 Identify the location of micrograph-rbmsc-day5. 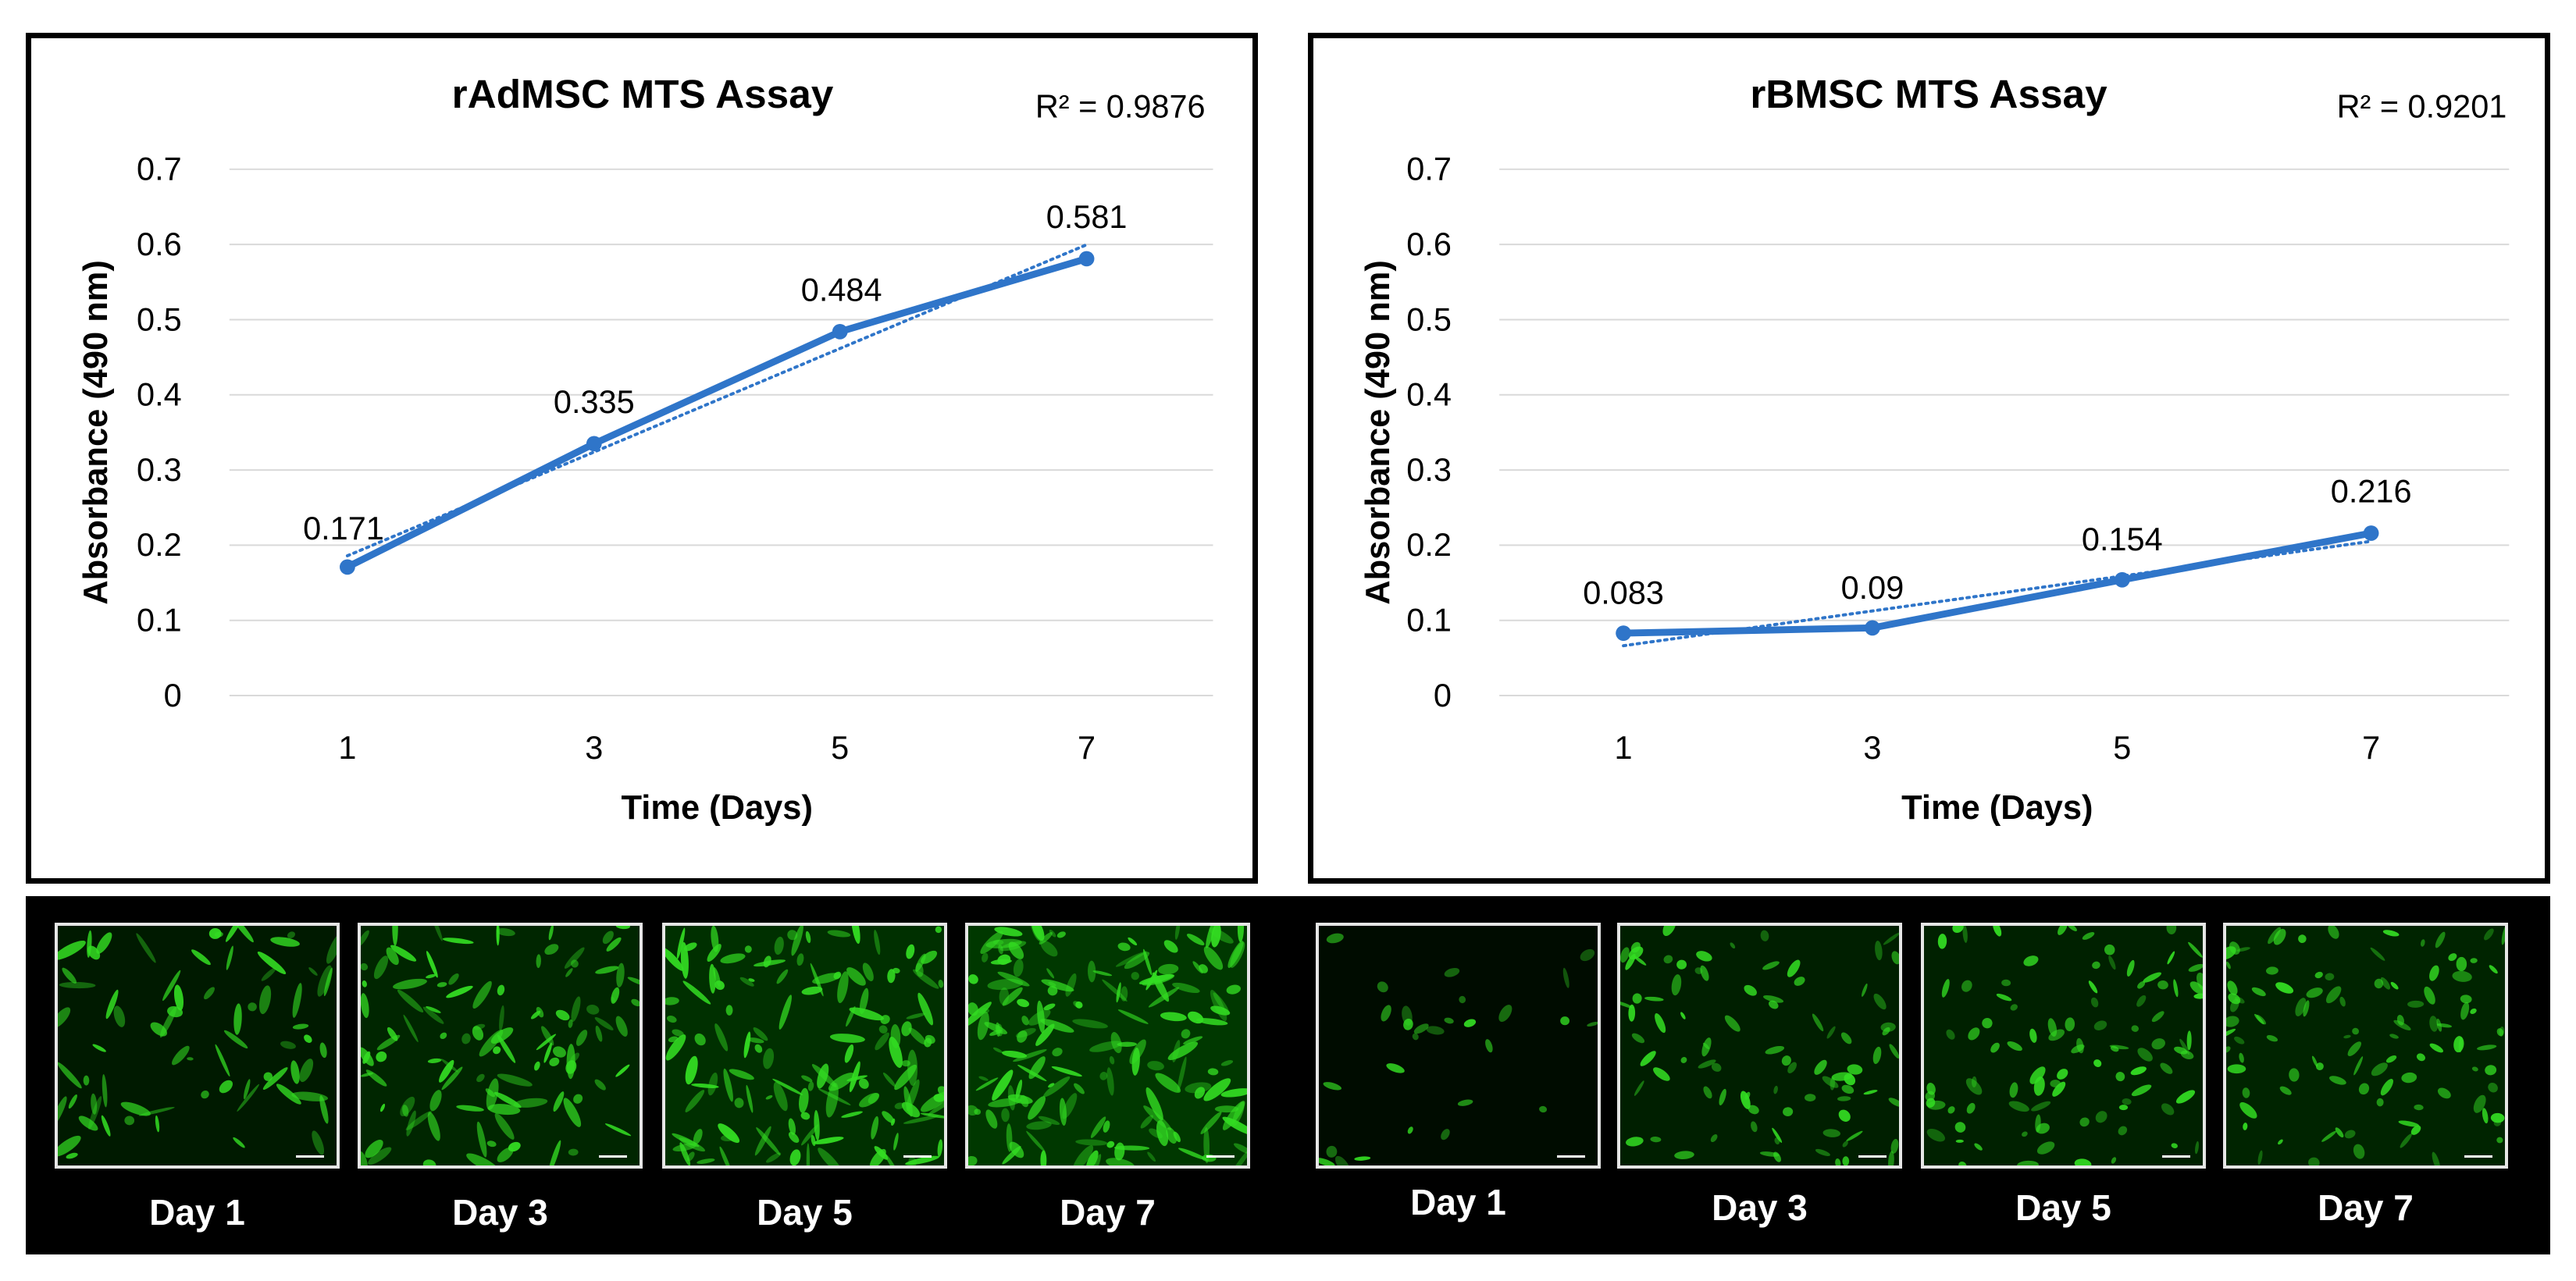
(2063, 1046).